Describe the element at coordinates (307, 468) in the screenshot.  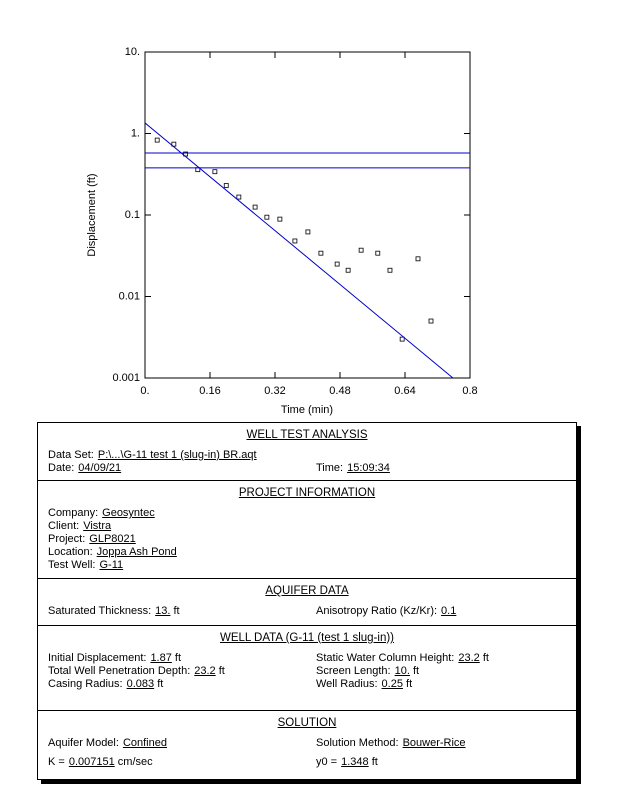
I see `field-row: Date: 04/09/21 Time: 15:09:34` at that location.